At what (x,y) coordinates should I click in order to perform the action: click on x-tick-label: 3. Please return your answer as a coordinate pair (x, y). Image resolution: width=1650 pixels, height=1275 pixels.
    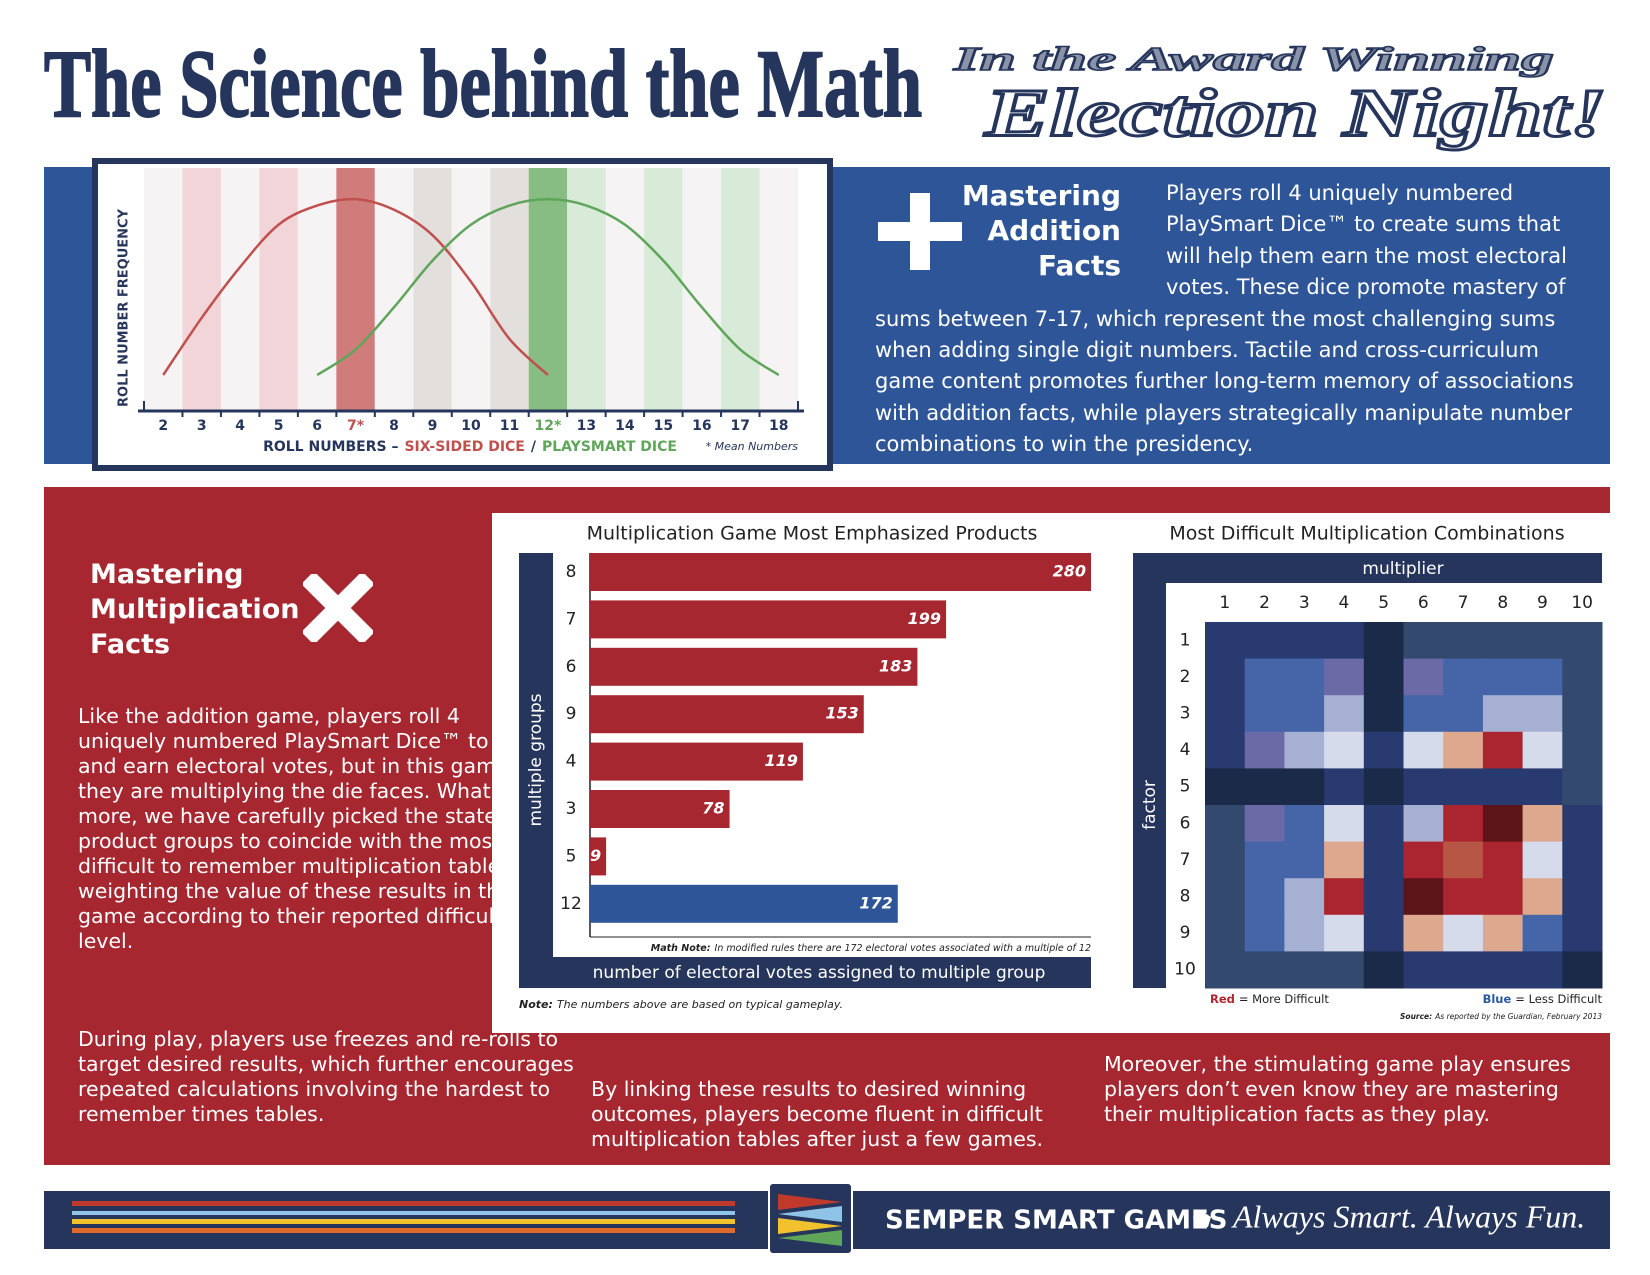
    Looking at the image, I should click on (202, 426).